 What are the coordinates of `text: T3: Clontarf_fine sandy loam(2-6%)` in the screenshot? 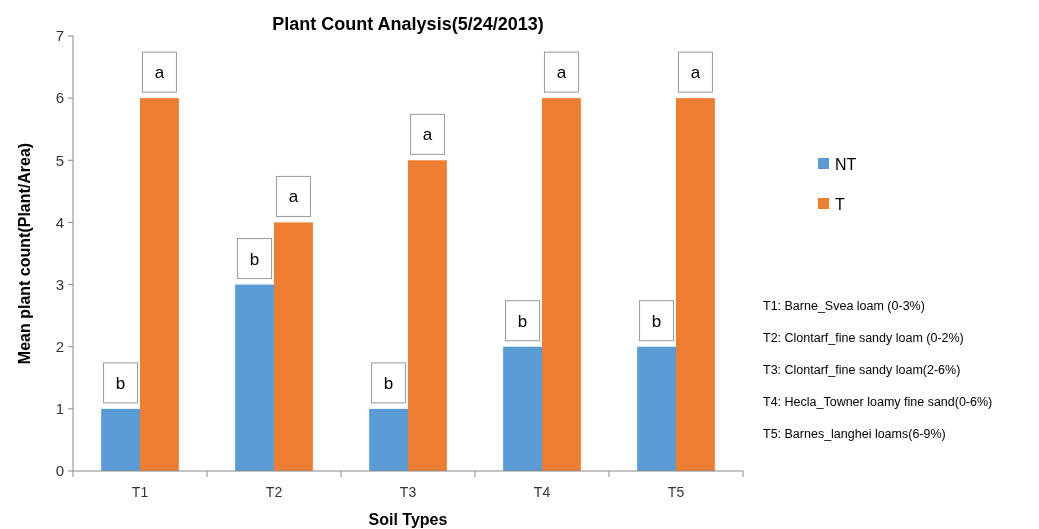 It's located at (862, 370).